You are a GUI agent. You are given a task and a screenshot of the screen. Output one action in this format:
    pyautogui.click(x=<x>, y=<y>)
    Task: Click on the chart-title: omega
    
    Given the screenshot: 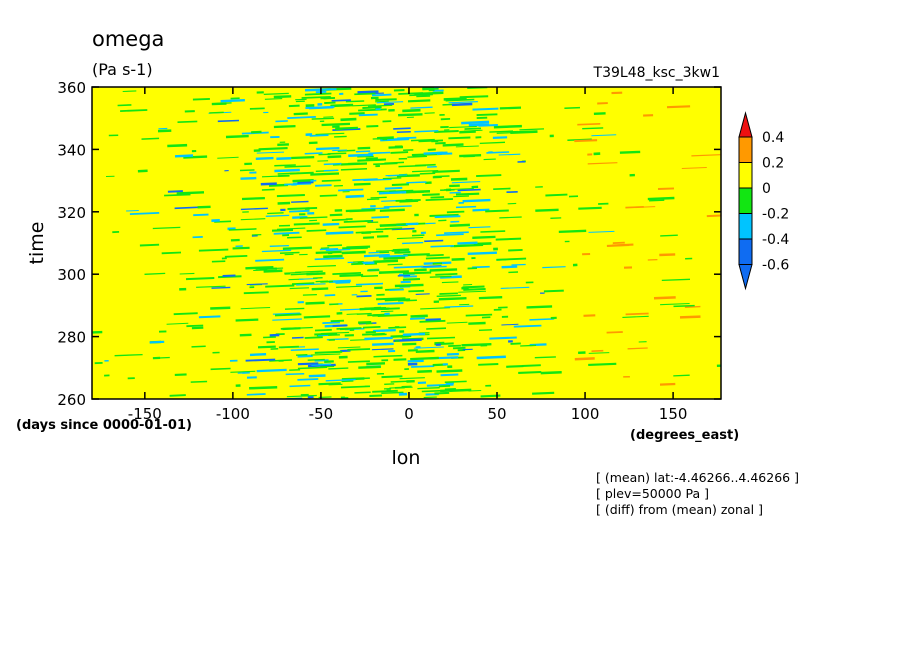 What is the action you would take?
    pyautogui.click(x=128, y=39)
    